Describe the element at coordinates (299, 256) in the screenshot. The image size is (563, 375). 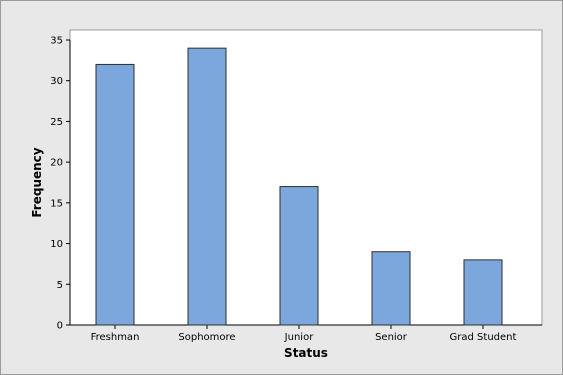
I see `bar-junior` at that location.